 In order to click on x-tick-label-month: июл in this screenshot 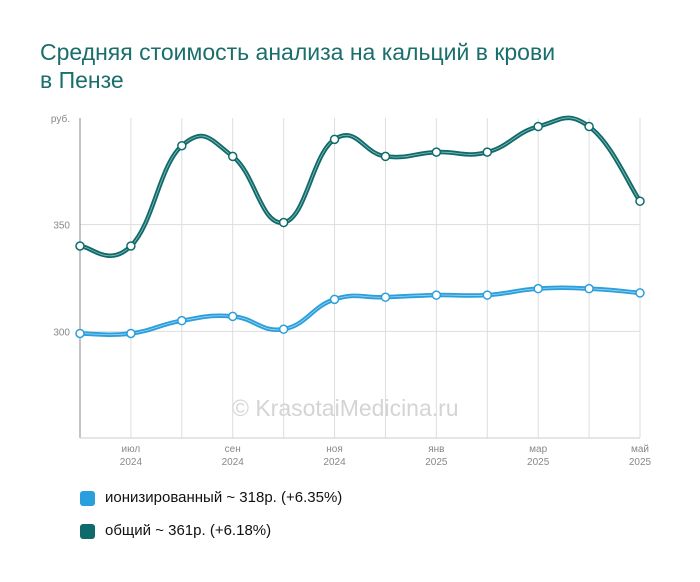, I will do `click(131, 449)`.